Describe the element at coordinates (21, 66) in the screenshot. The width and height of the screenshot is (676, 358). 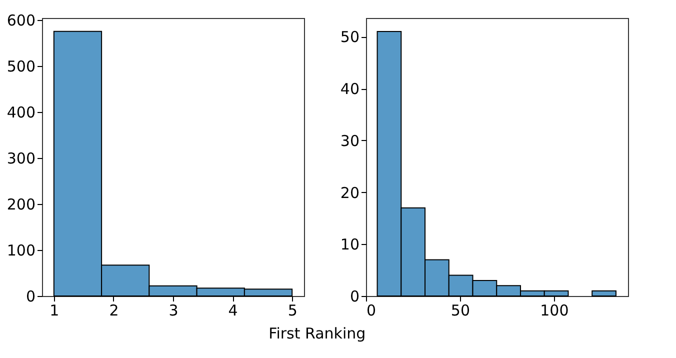
I see `y-tick-label: 500` at that location.